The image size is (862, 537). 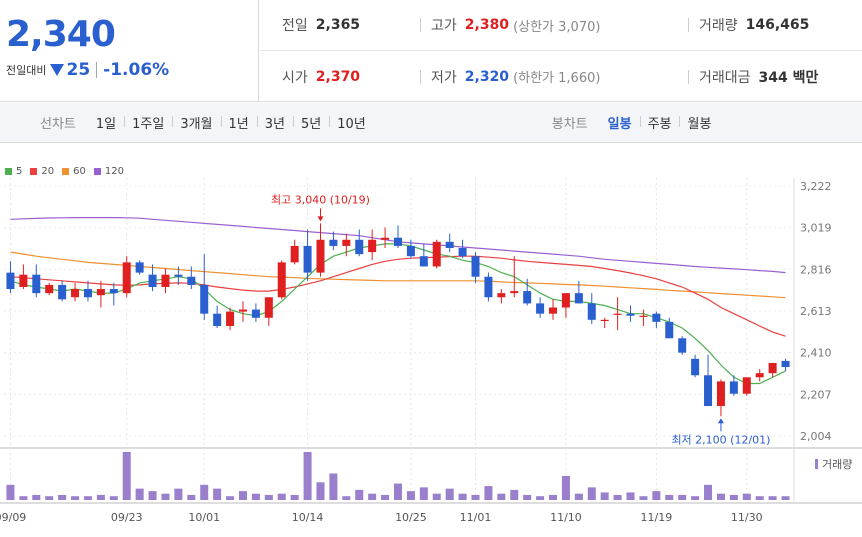 What do you see at coordinates (699, 122) in the screenshot?
I see `candle-monthly: 월봉` at bounding box center [699, 122].